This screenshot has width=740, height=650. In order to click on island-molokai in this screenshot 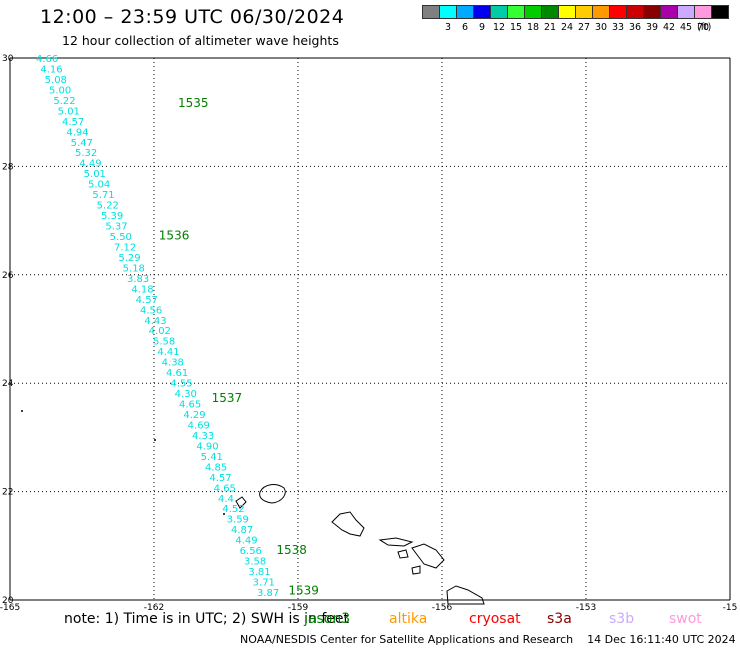, I will do `click(396, 542)`.